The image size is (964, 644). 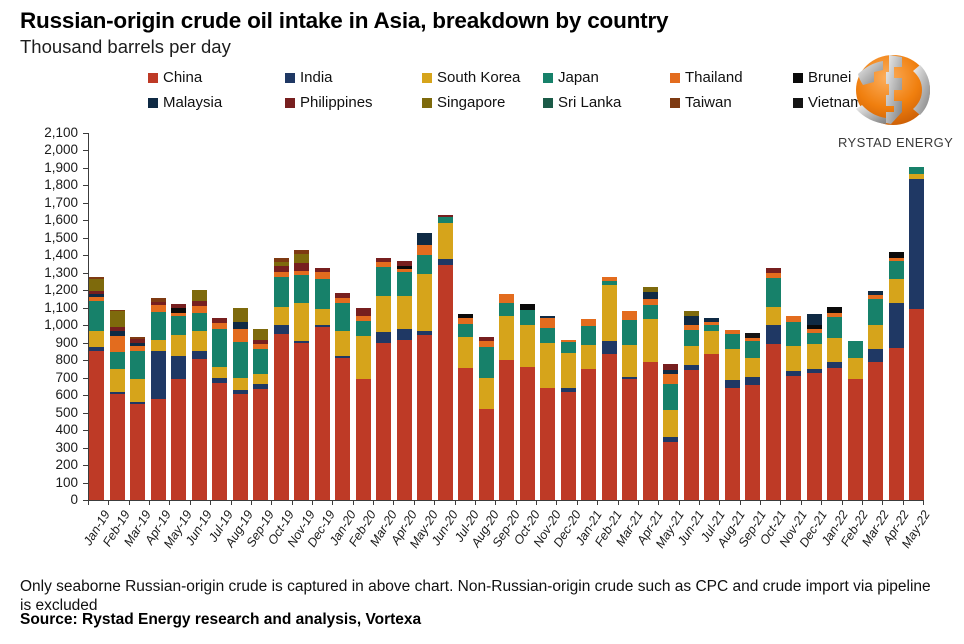 What do you see at coordinates (606, 77) in the screenshot?
I see `legend-item-japan: Japan` at bounding box center [606, 77].